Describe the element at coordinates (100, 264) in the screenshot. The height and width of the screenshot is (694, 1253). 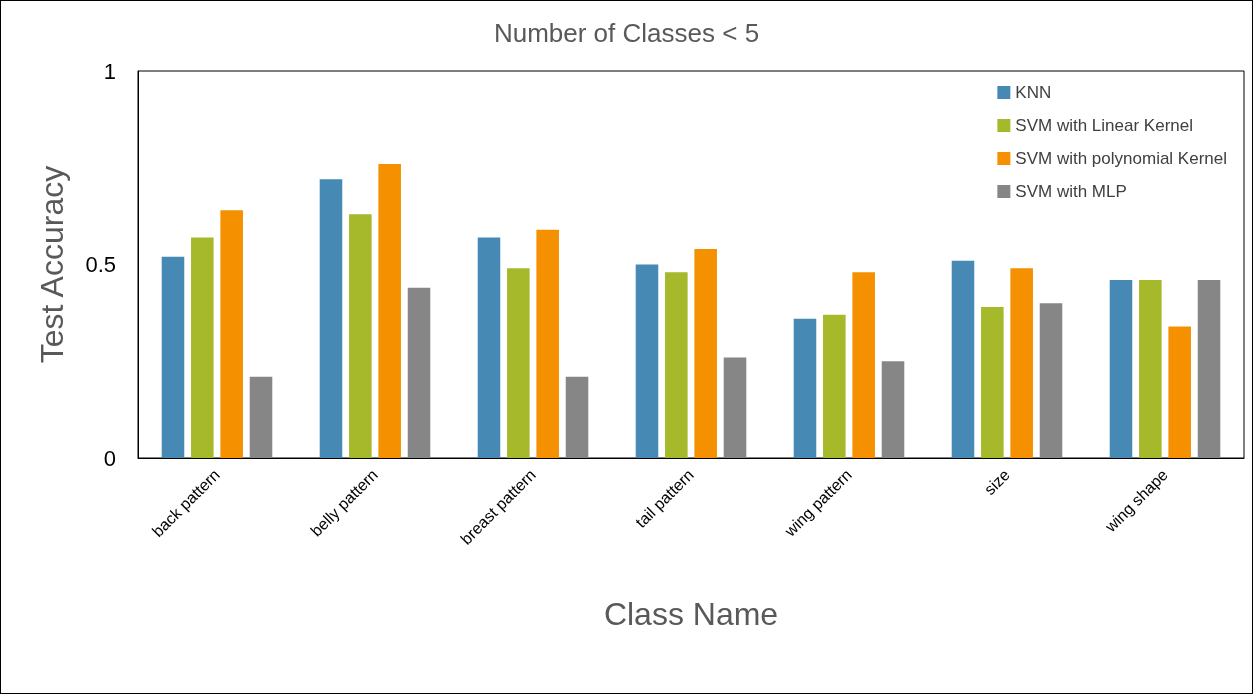
I see `y-tick-label: 0.5` at that location.